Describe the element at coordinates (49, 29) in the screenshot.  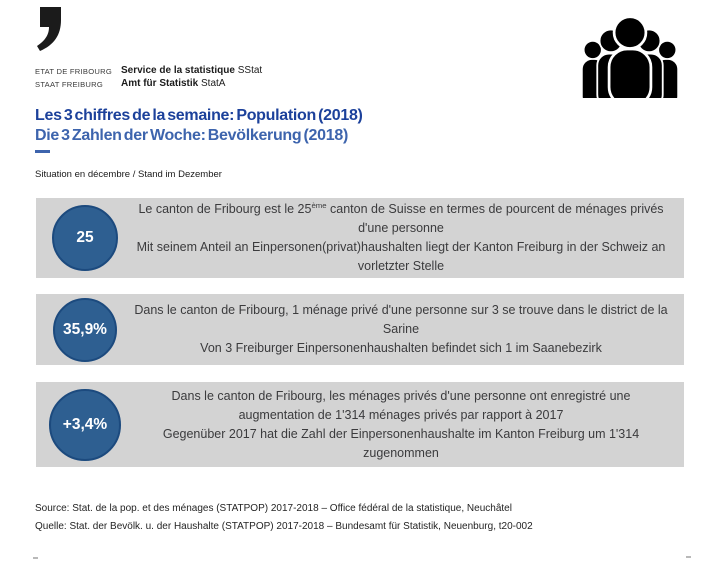
I see `fribourg-comma-logo-icon` at that location.